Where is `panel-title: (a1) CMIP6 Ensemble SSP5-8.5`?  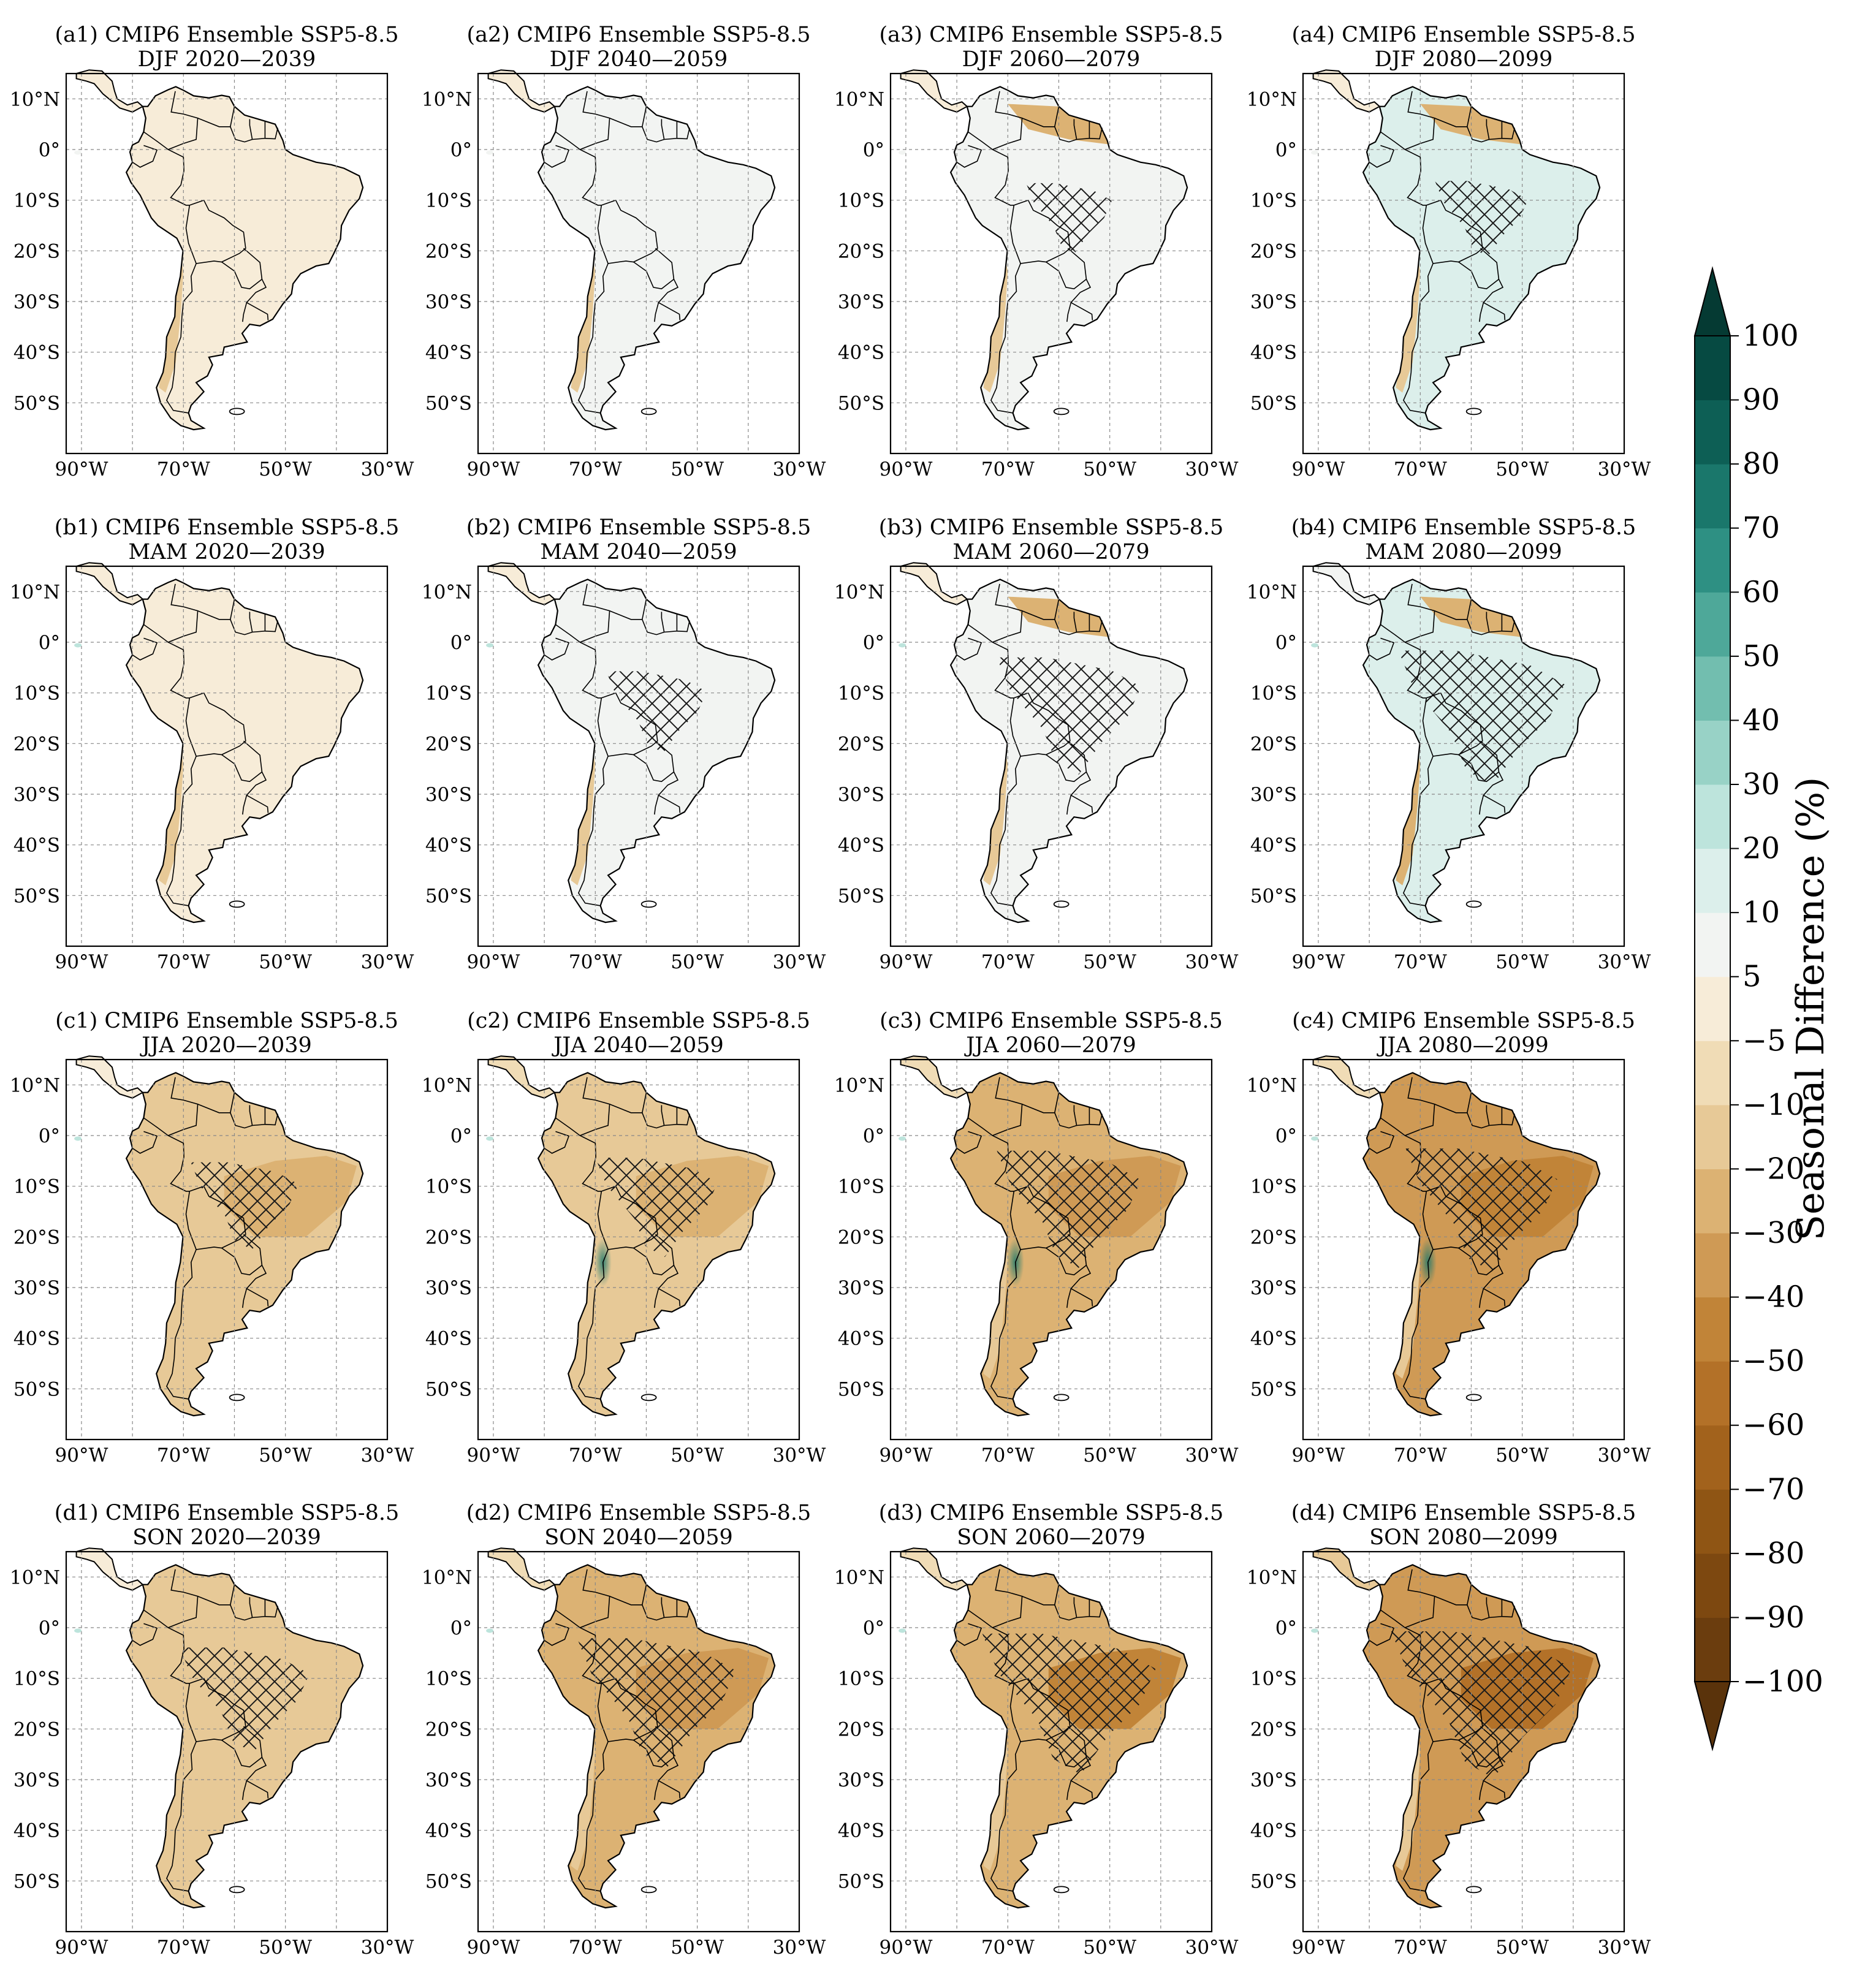
panel-title: (a1) CMIP6 Ensemble SSP5-8.5 is located at coordinates (227, 35).